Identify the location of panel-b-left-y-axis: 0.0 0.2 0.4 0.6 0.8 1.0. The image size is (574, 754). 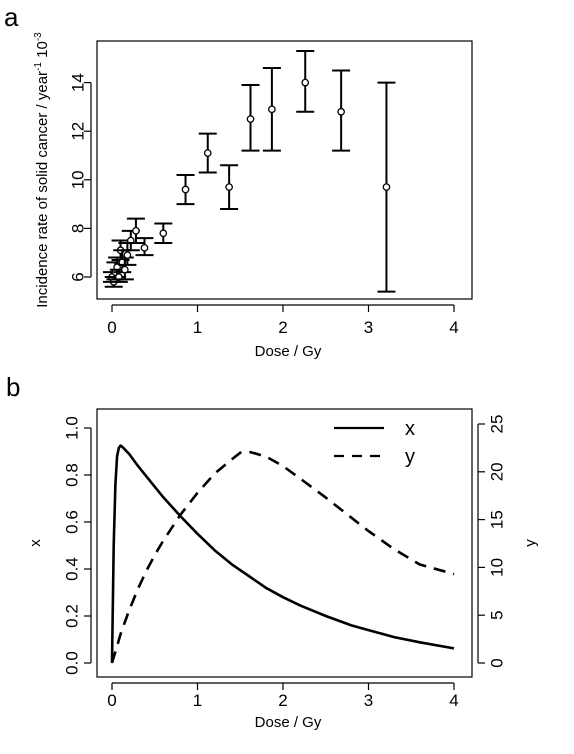
(77, 545).